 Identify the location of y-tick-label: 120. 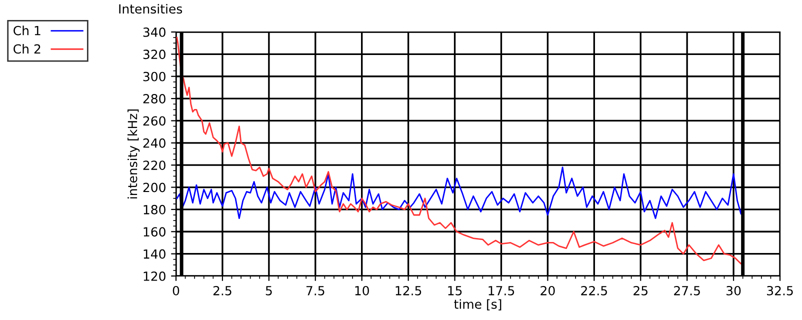
(155, 276).